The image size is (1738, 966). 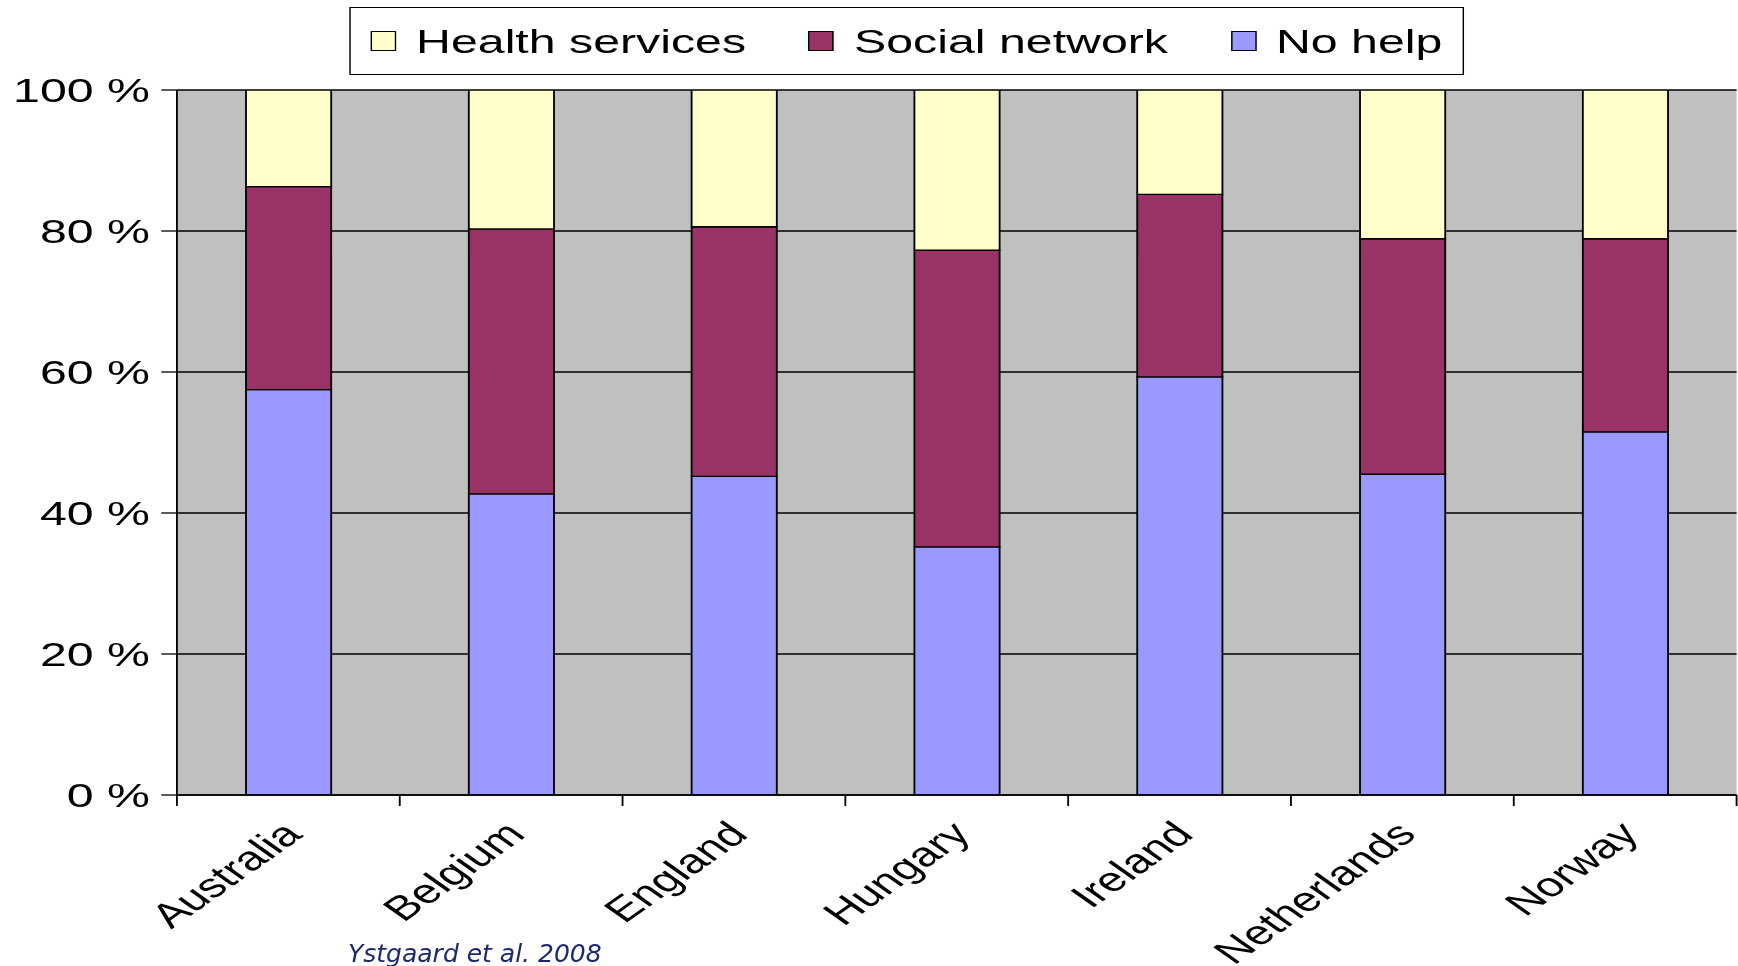 What do you see at coordinates (94, 654) in the screenshot?
I see `y-tick-label: 20 %` at bounding box center [94, 654].